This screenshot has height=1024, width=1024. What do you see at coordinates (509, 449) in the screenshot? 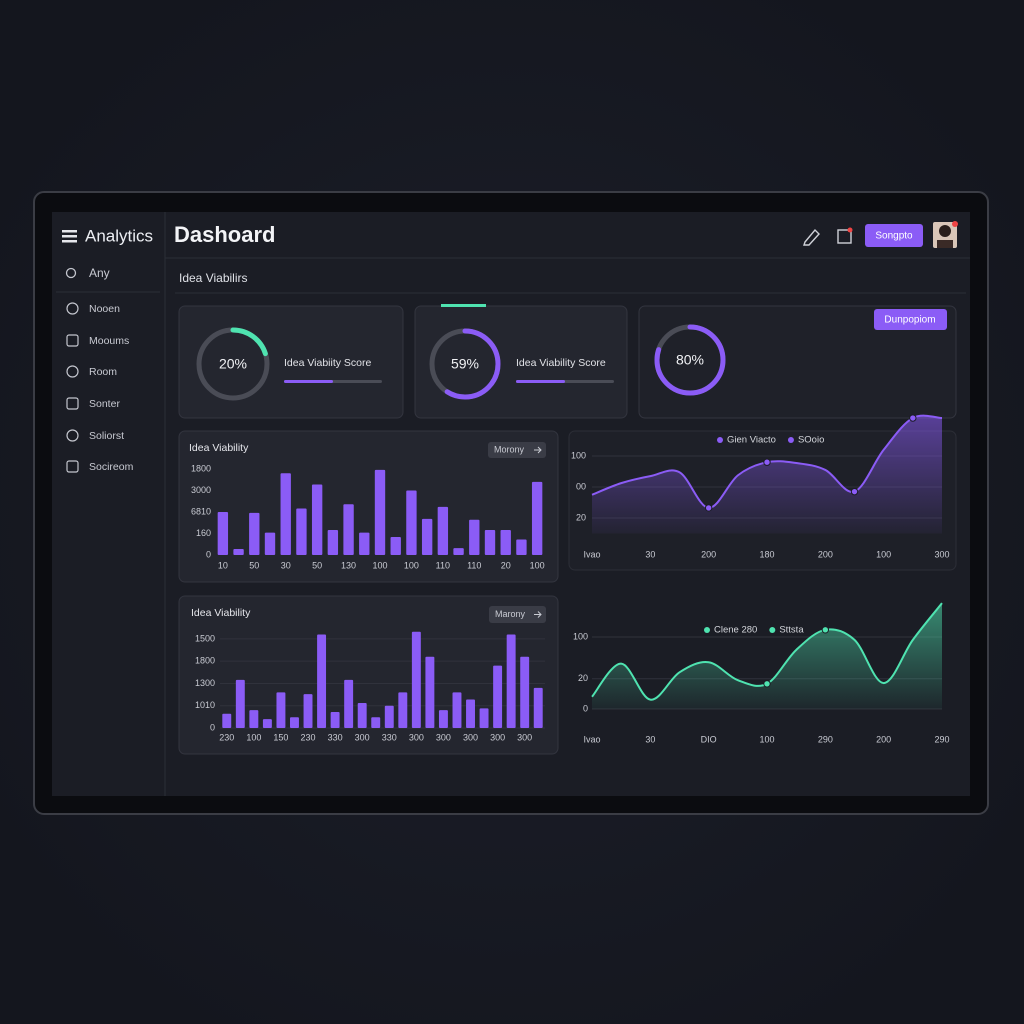
I see `chart-button-label: Morony` at bounding box center [509, 449].